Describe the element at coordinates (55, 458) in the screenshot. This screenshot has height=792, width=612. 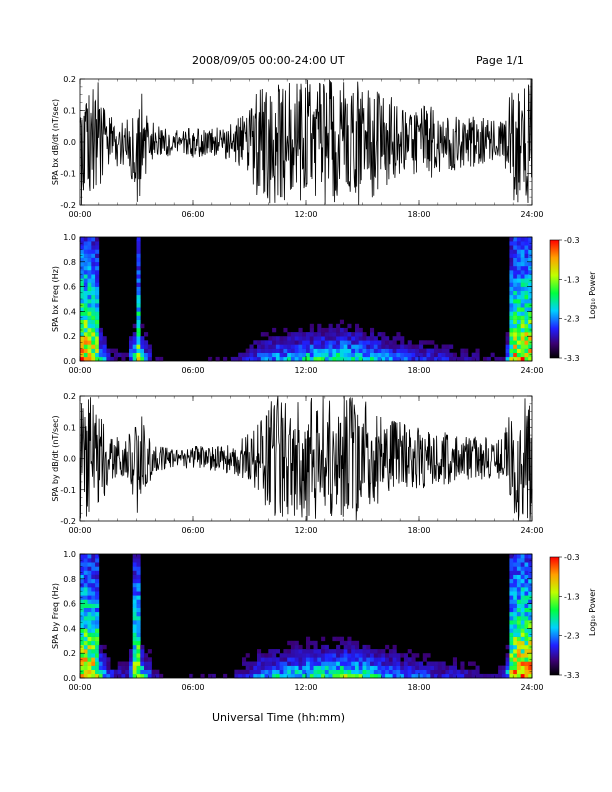
I see `y-axis-label: SPA by dB/dt (nT/sec)` at that location.